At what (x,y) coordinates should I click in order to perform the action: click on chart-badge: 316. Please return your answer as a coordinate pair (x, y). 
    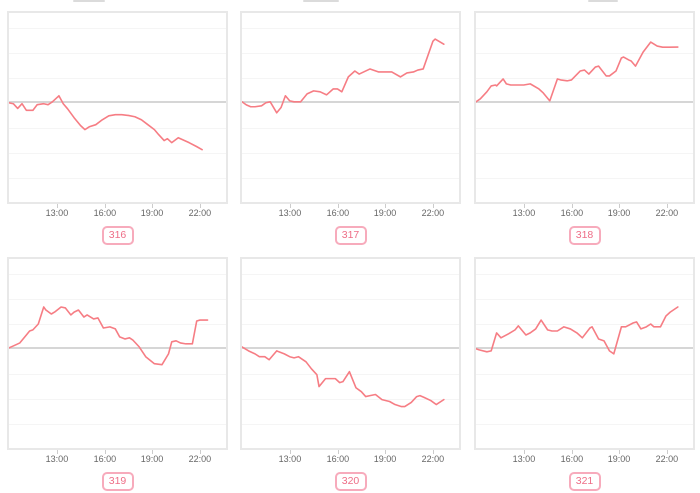
    Looking at the image, I should click on (117, 235).